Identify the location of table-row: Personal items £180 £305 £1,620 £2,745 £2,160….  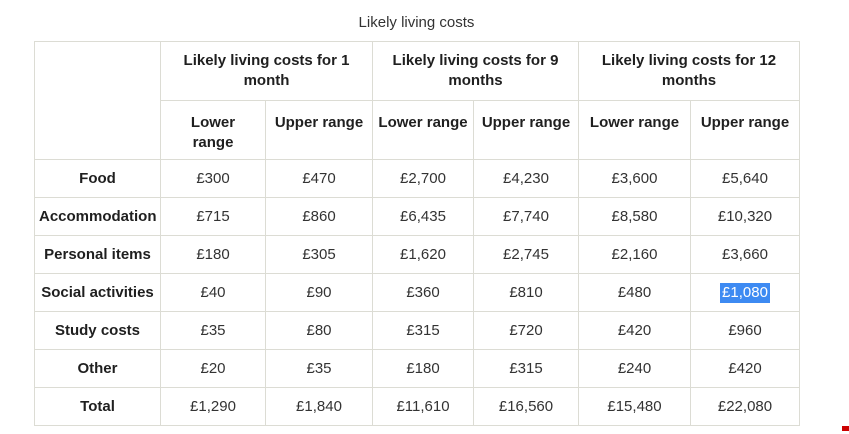
(417, 254).